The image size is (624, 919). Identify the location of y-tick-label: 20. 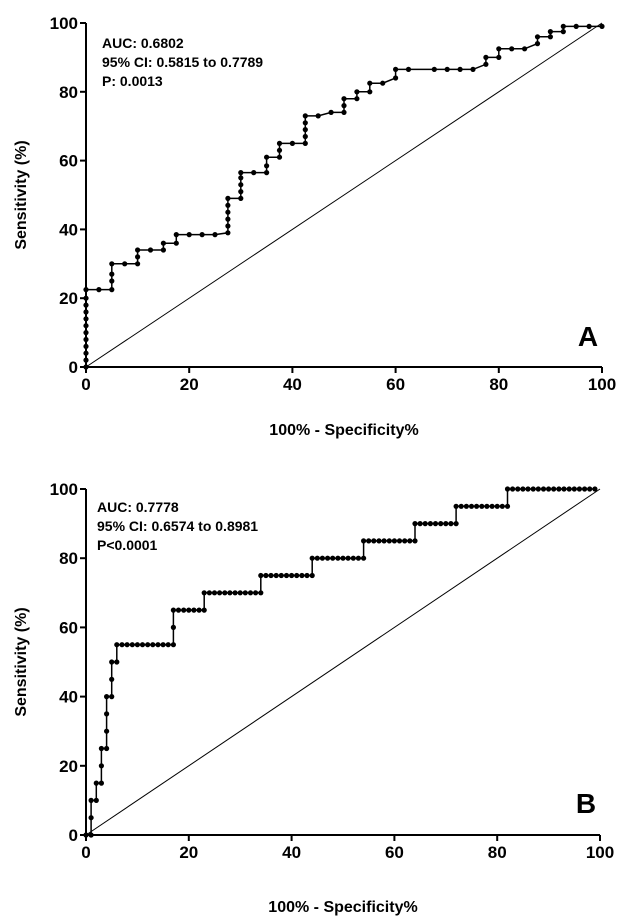
(68, 298).